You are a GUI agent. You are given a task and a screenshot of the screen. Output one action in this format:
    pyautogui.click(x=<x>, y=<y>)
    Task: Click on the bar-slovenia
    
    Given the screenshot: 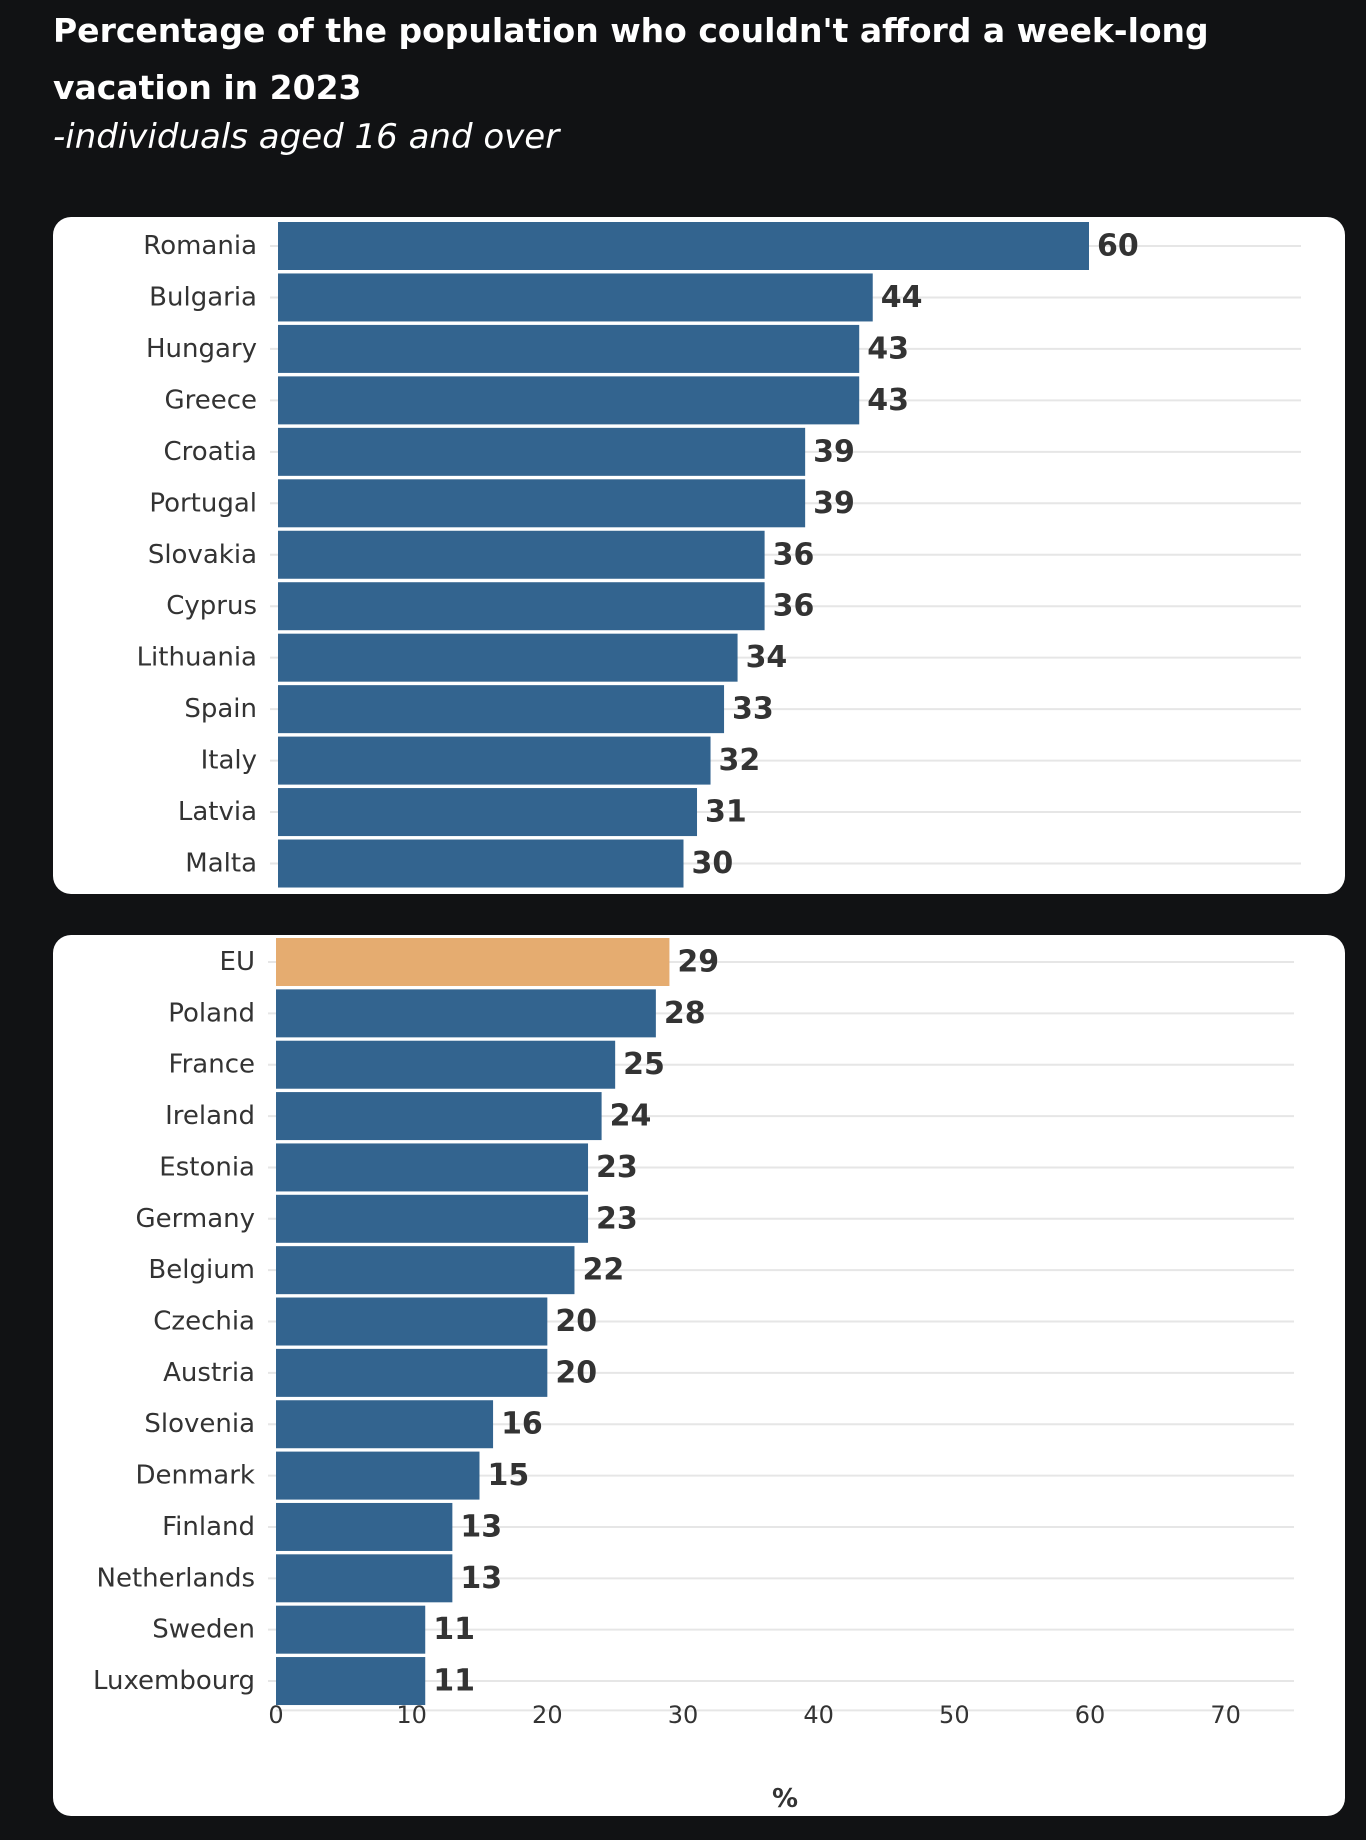 What is the action you would take?
    pyautogui.click(x=385, y=1424)
    